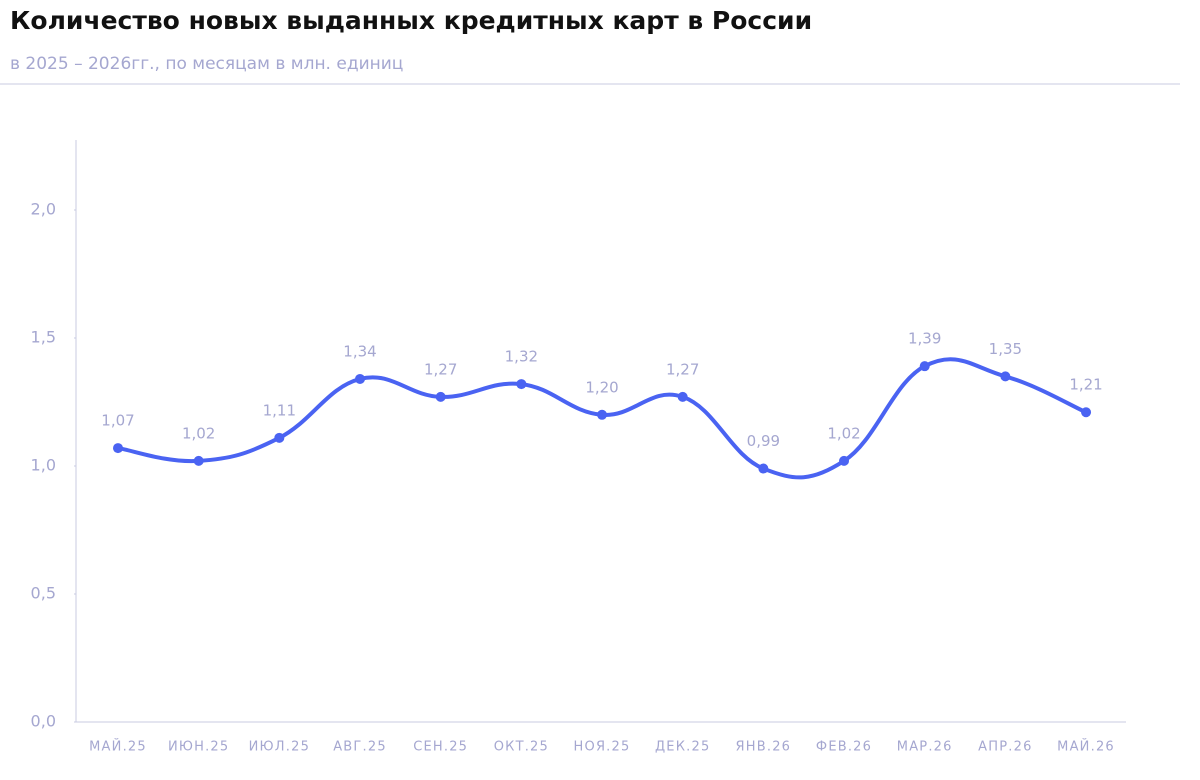  I want to click on value-label: 1,32, so click(521, 357).